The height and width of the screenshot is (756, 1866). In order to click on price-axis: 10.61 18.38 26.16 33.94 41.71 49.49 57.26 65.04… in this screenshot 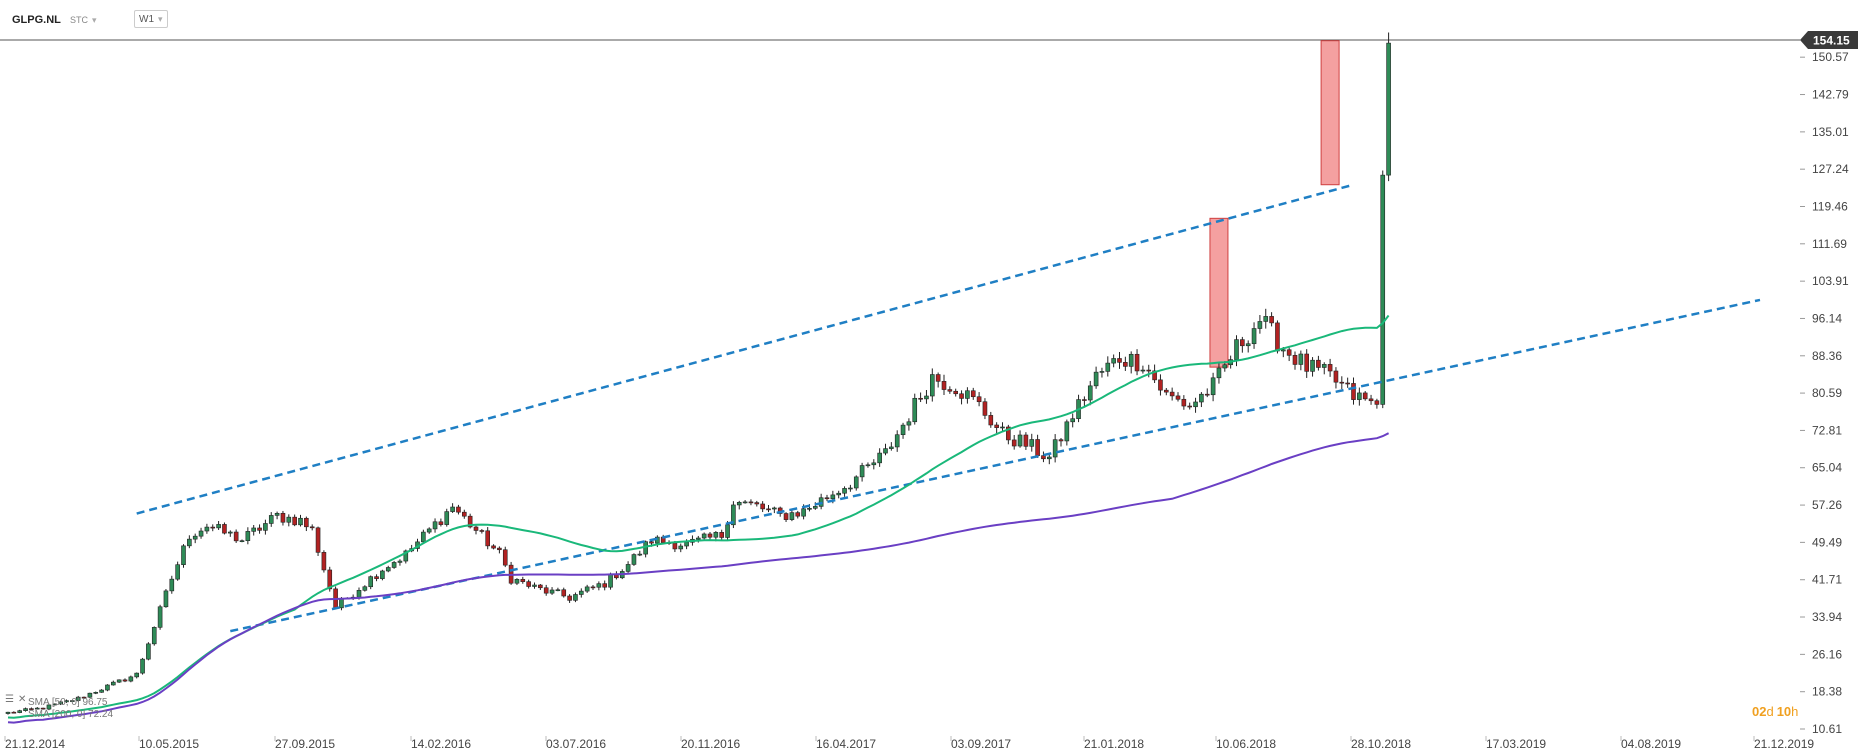, I will do `click(1824, 393)`.